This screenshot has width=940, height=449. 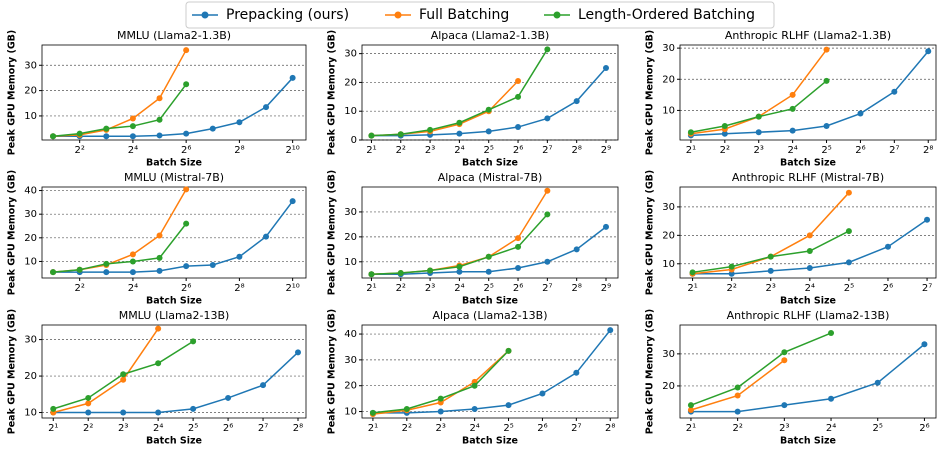 What do you see at coordinates (606, 288) in the screenshot?
I see `x-tick-label: 2⁹` at bounding box center [606, 288].